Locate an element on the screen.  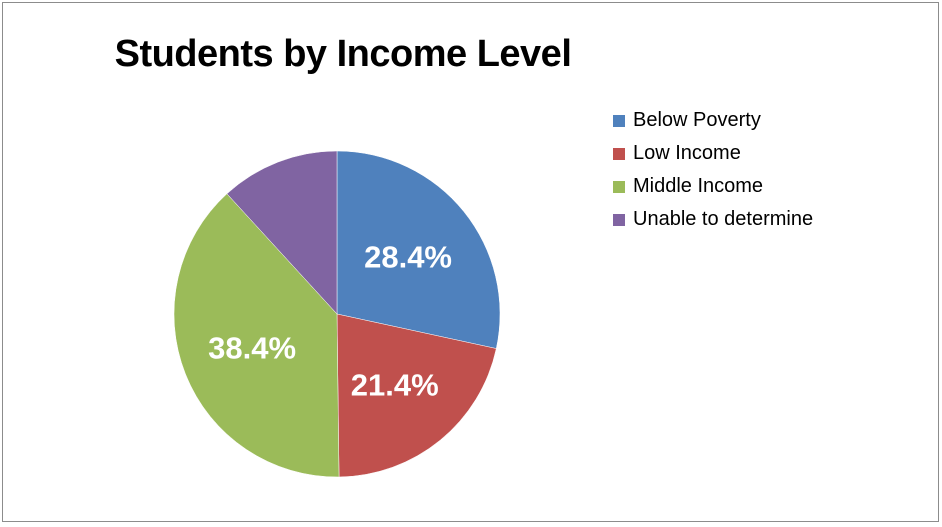
legend-item-low-income: Low Income is located at coordinates (713, 153).